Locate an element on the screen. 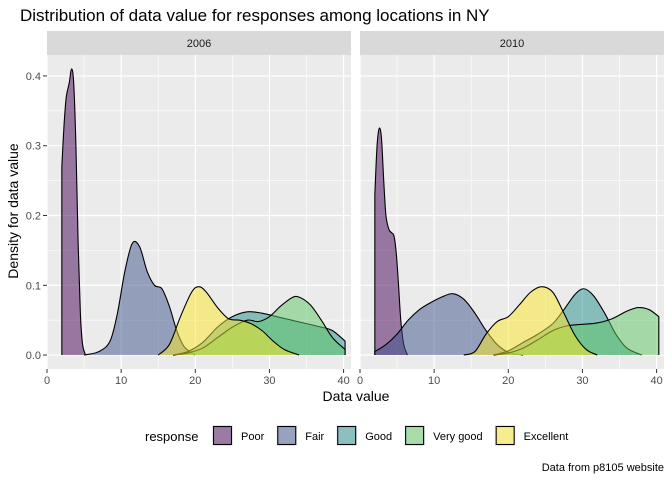 This screenshot has width=672, height=480. legend-swatch-good is located at coordinates (347, 435).